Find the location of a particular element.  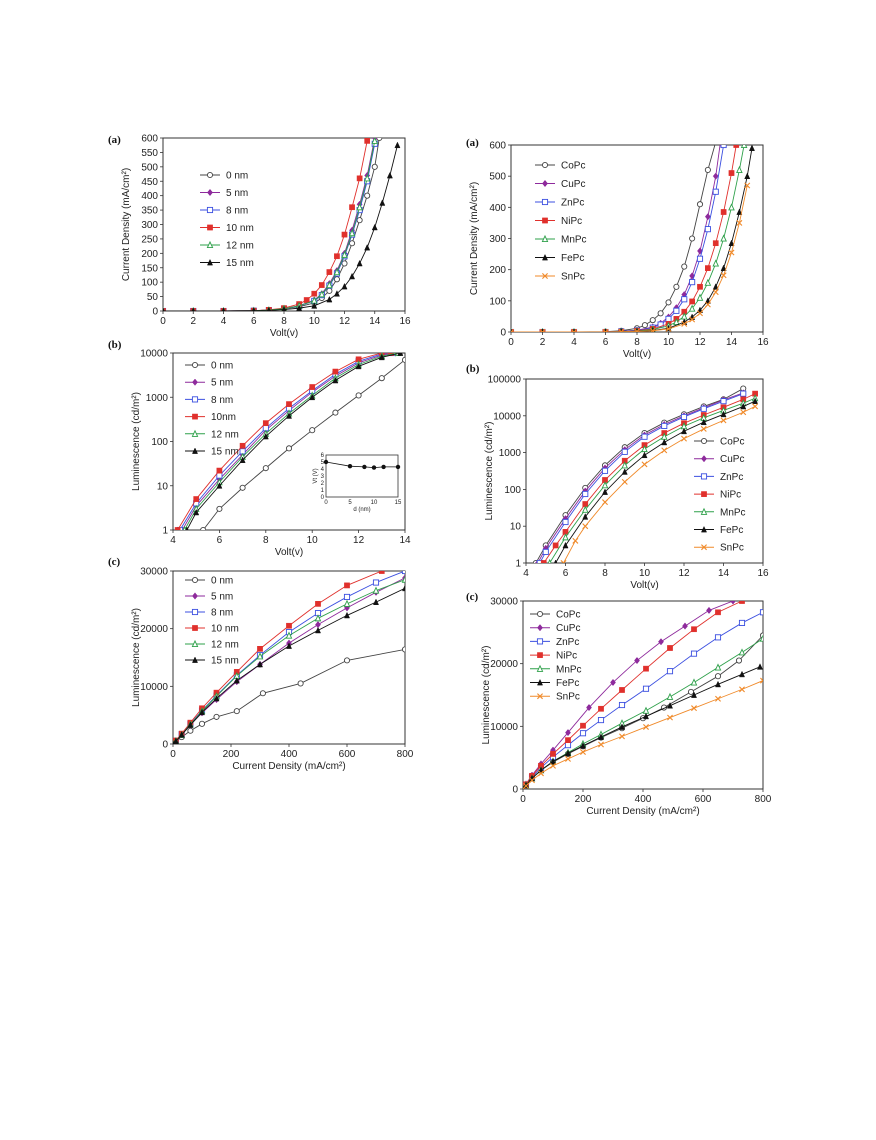

x-axis-label: Volt(v) is located at coordinates (284, 333).